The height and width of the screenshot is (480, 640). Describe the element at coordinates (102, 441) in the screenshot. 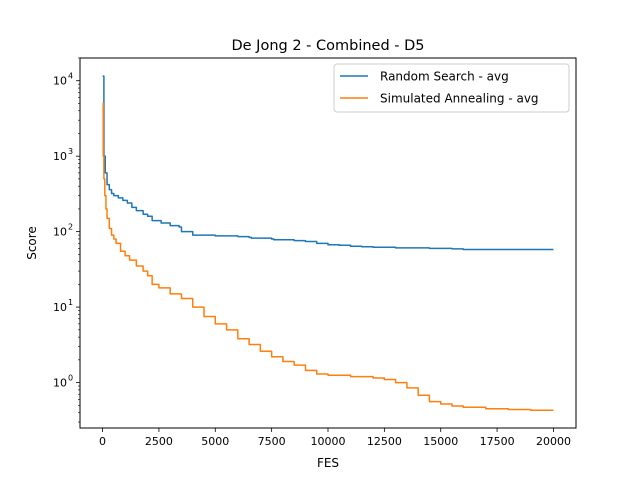

I see `x-tick-label: 0` at that location.